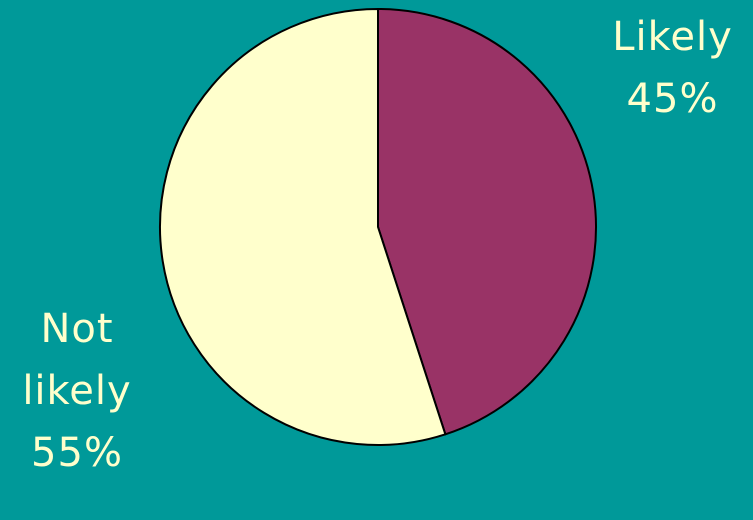 Image resolution: width=753 pixels, height=520 pixels. What do you see at coordinates (77, 329) in the screenshot?
I see `slice-name-not-likely-line1: Not` at bounding box center [77, 329].